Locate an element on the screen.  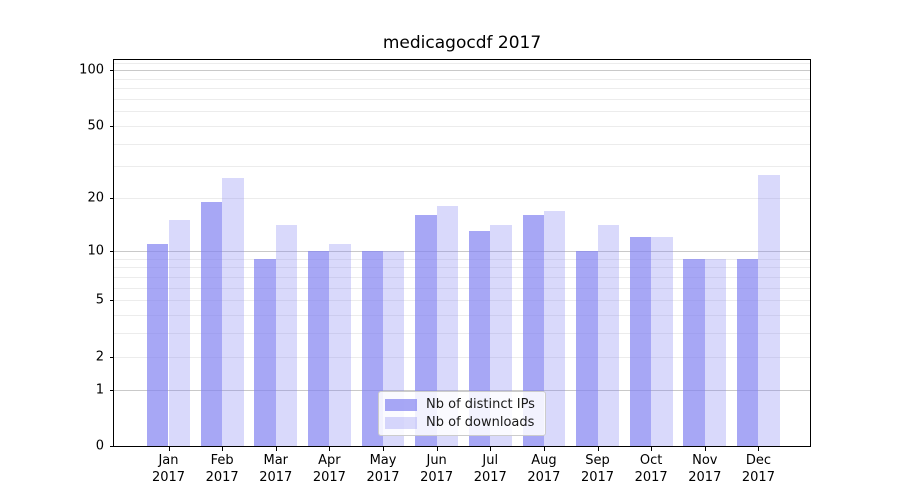
x-tick-month: Aug is located at coordinates (544, 460).